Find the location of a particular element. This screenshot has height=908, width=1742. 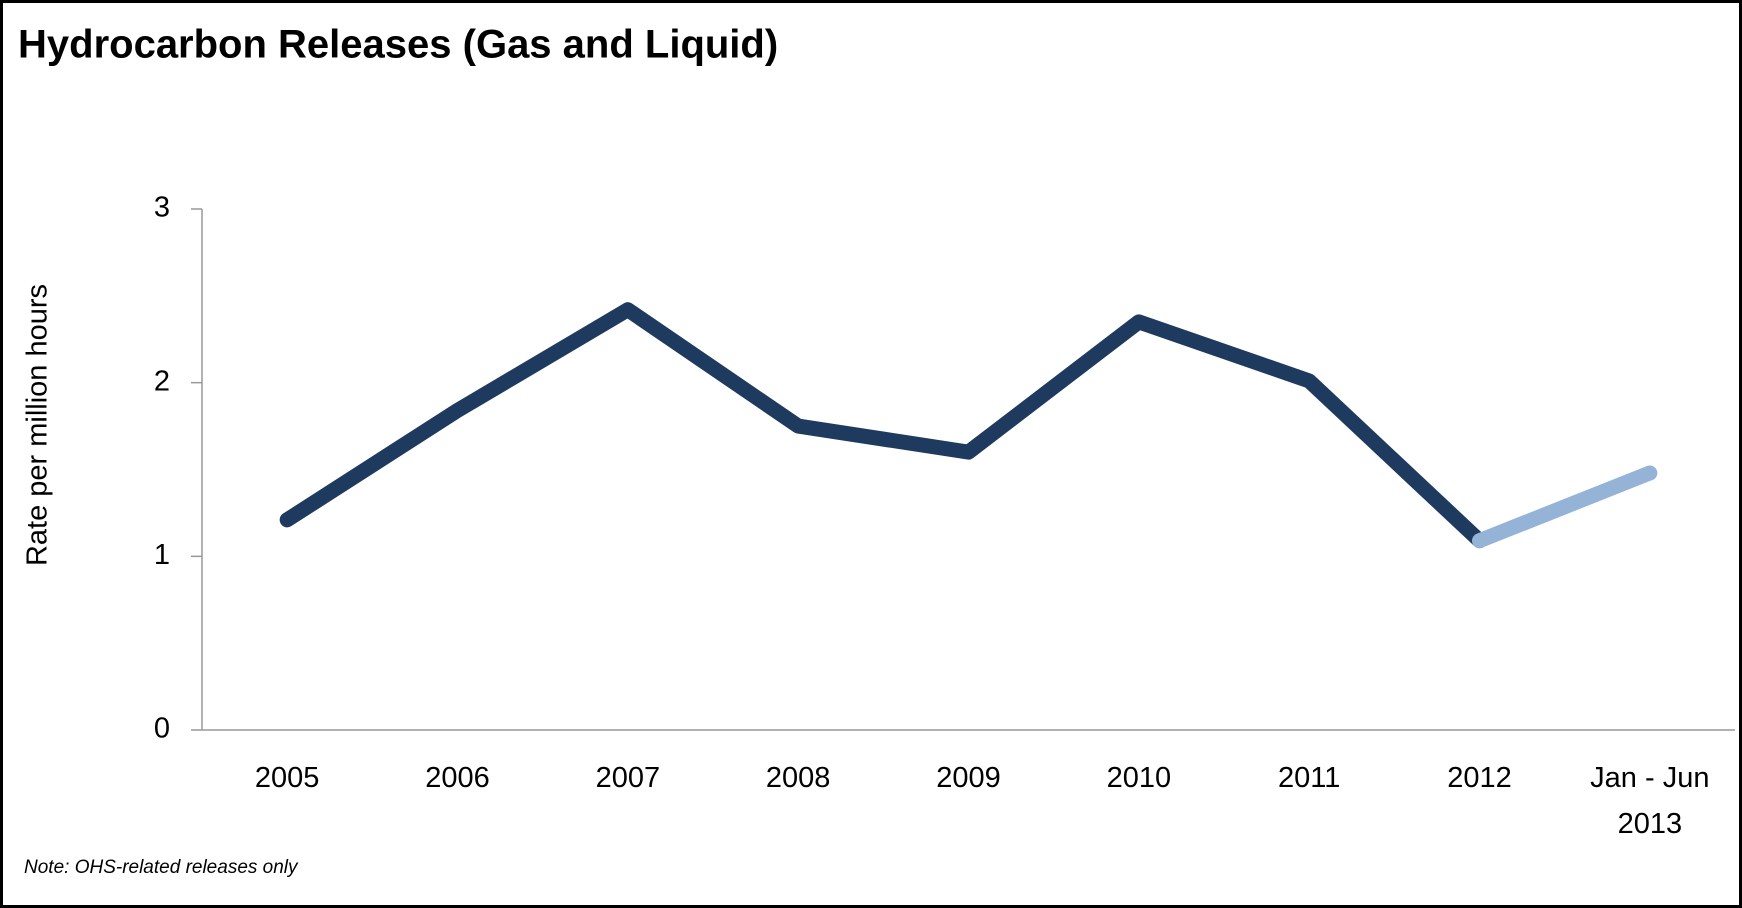

y-tick-label: 0 is located at coordinates (162, 729).